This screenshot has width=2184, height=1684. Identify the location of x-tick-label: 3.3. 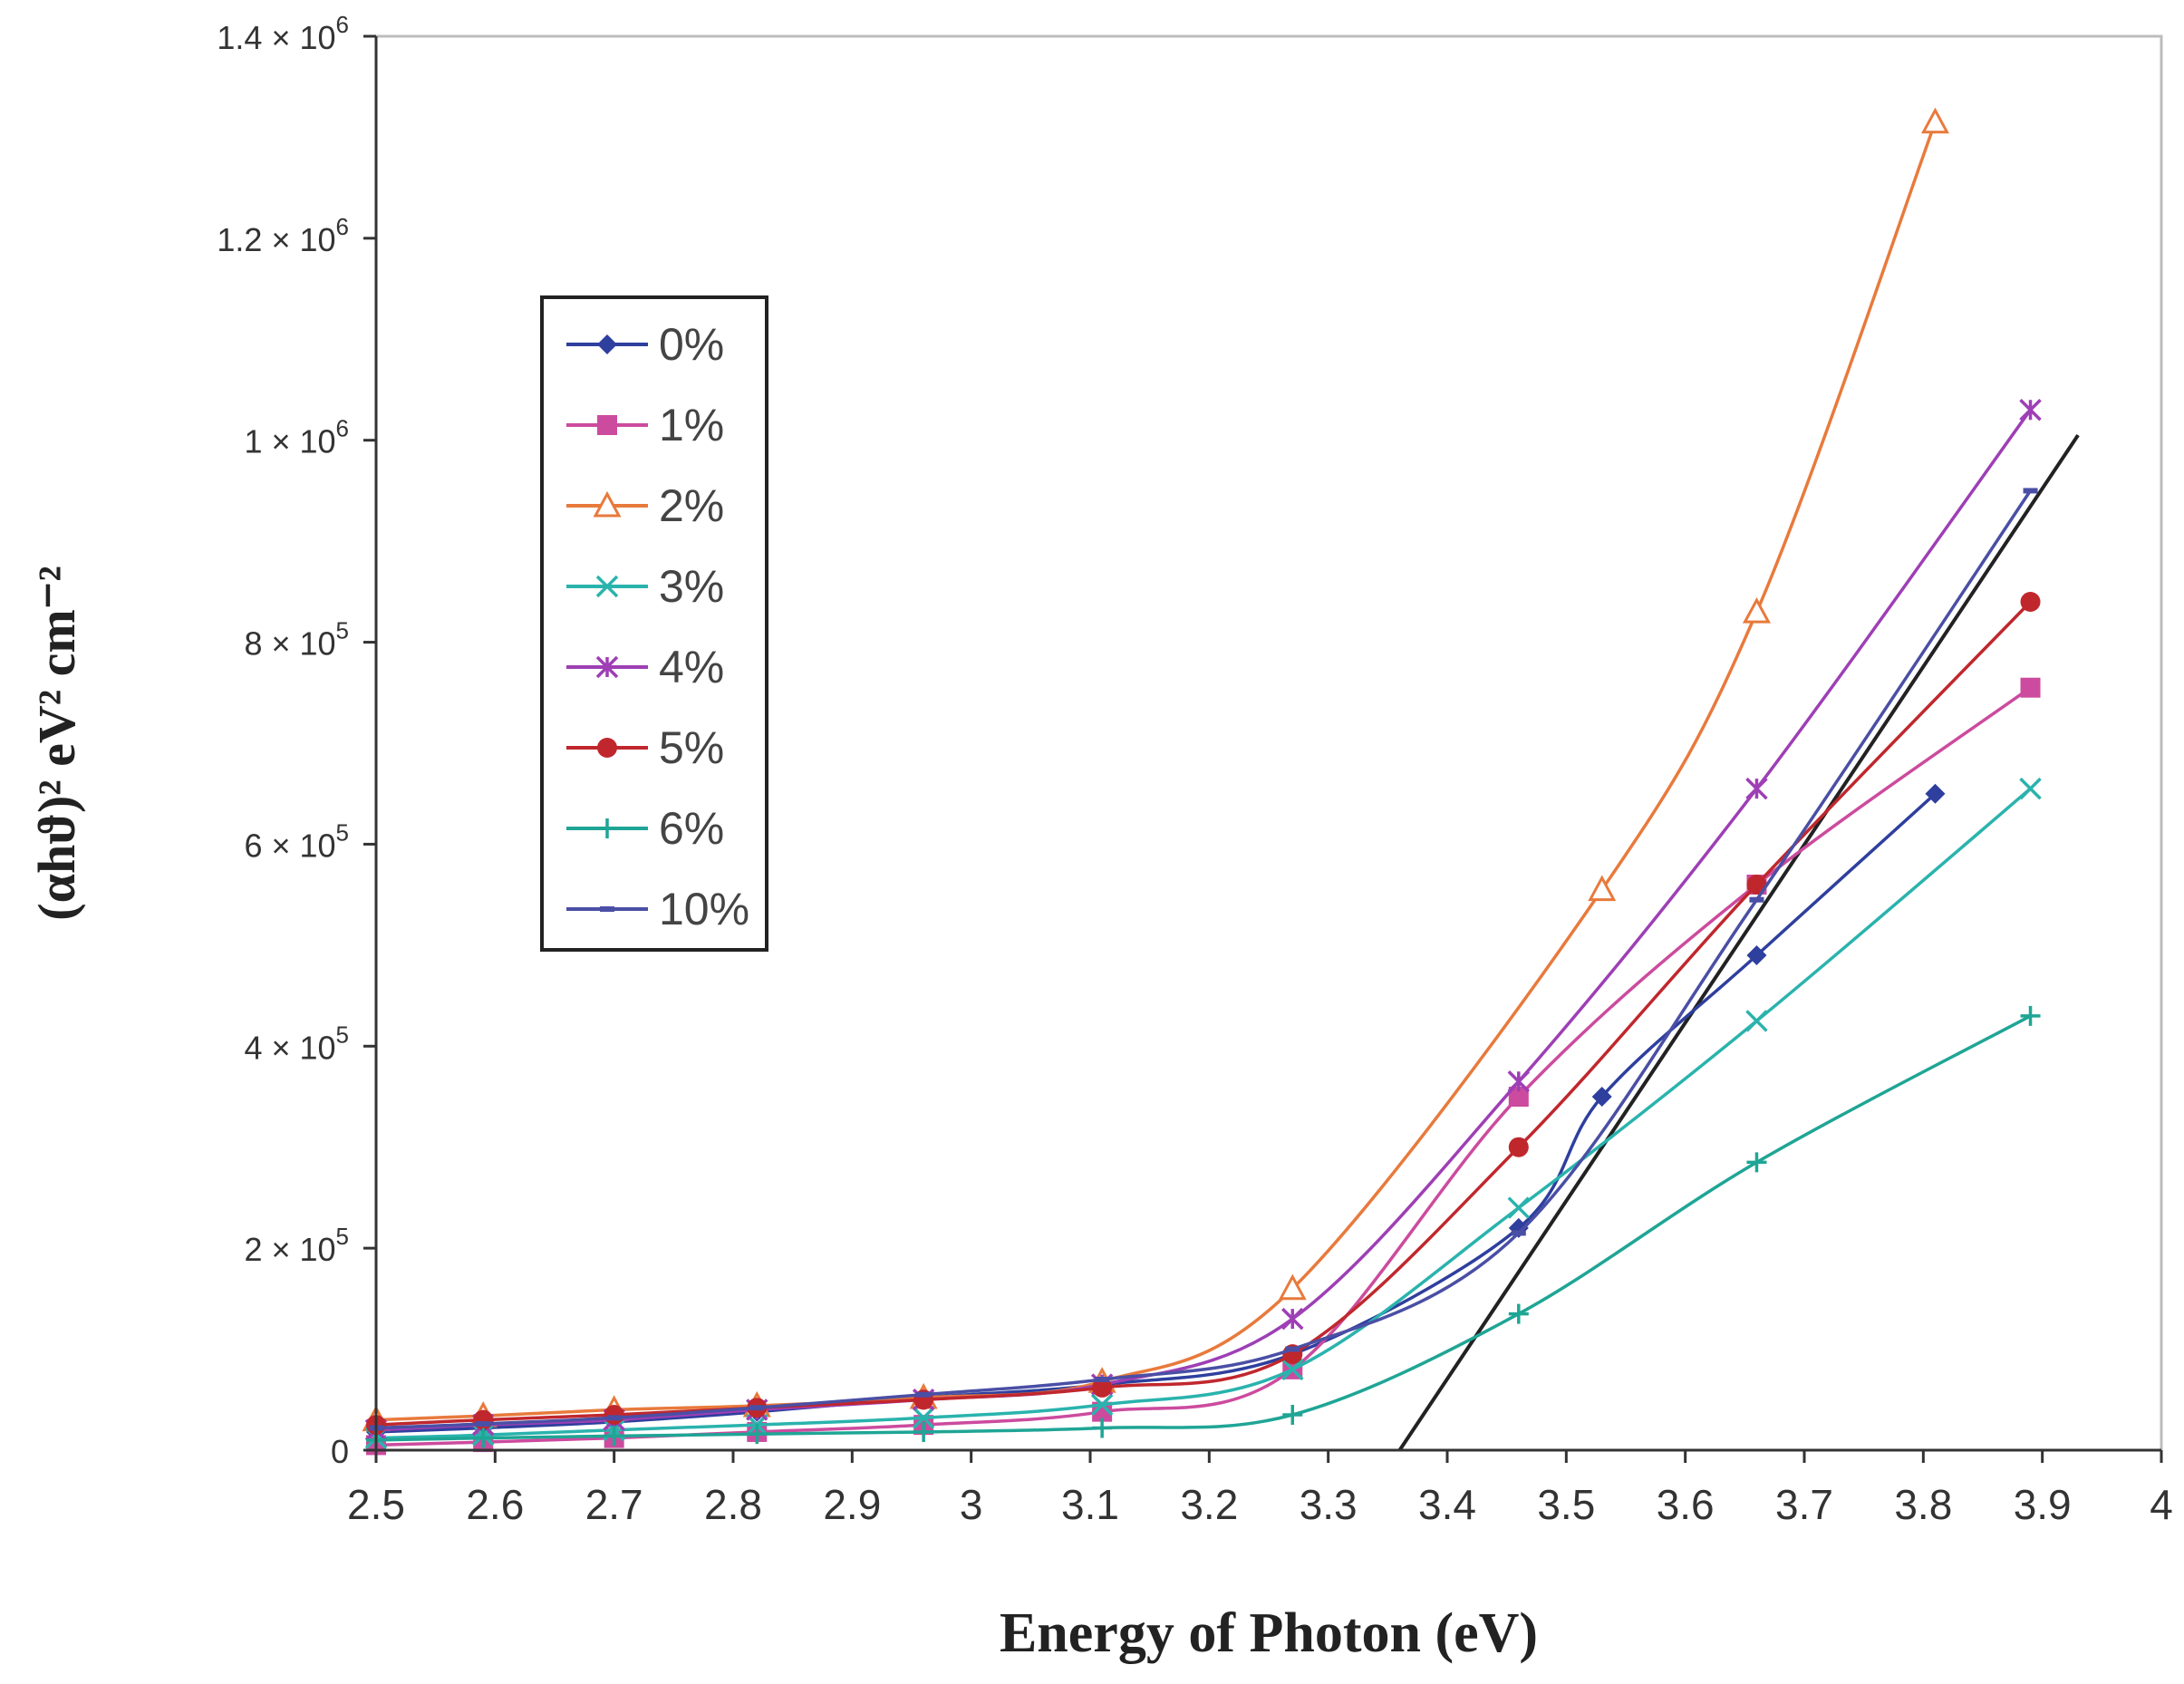
(1329, 1504).